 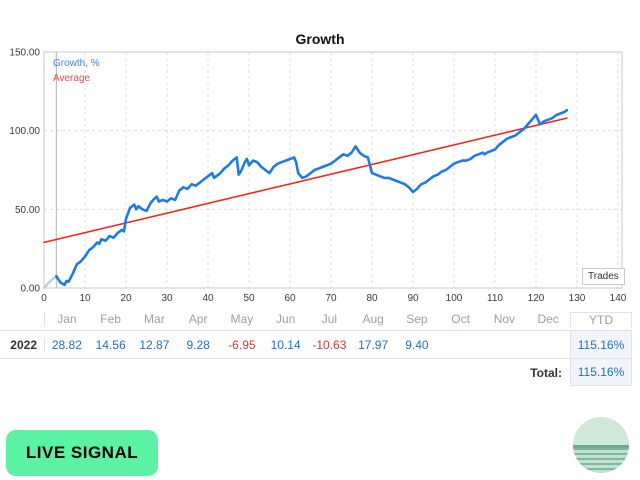 I want to click on month-value-may: -6.95, so click(x=242, y=344).